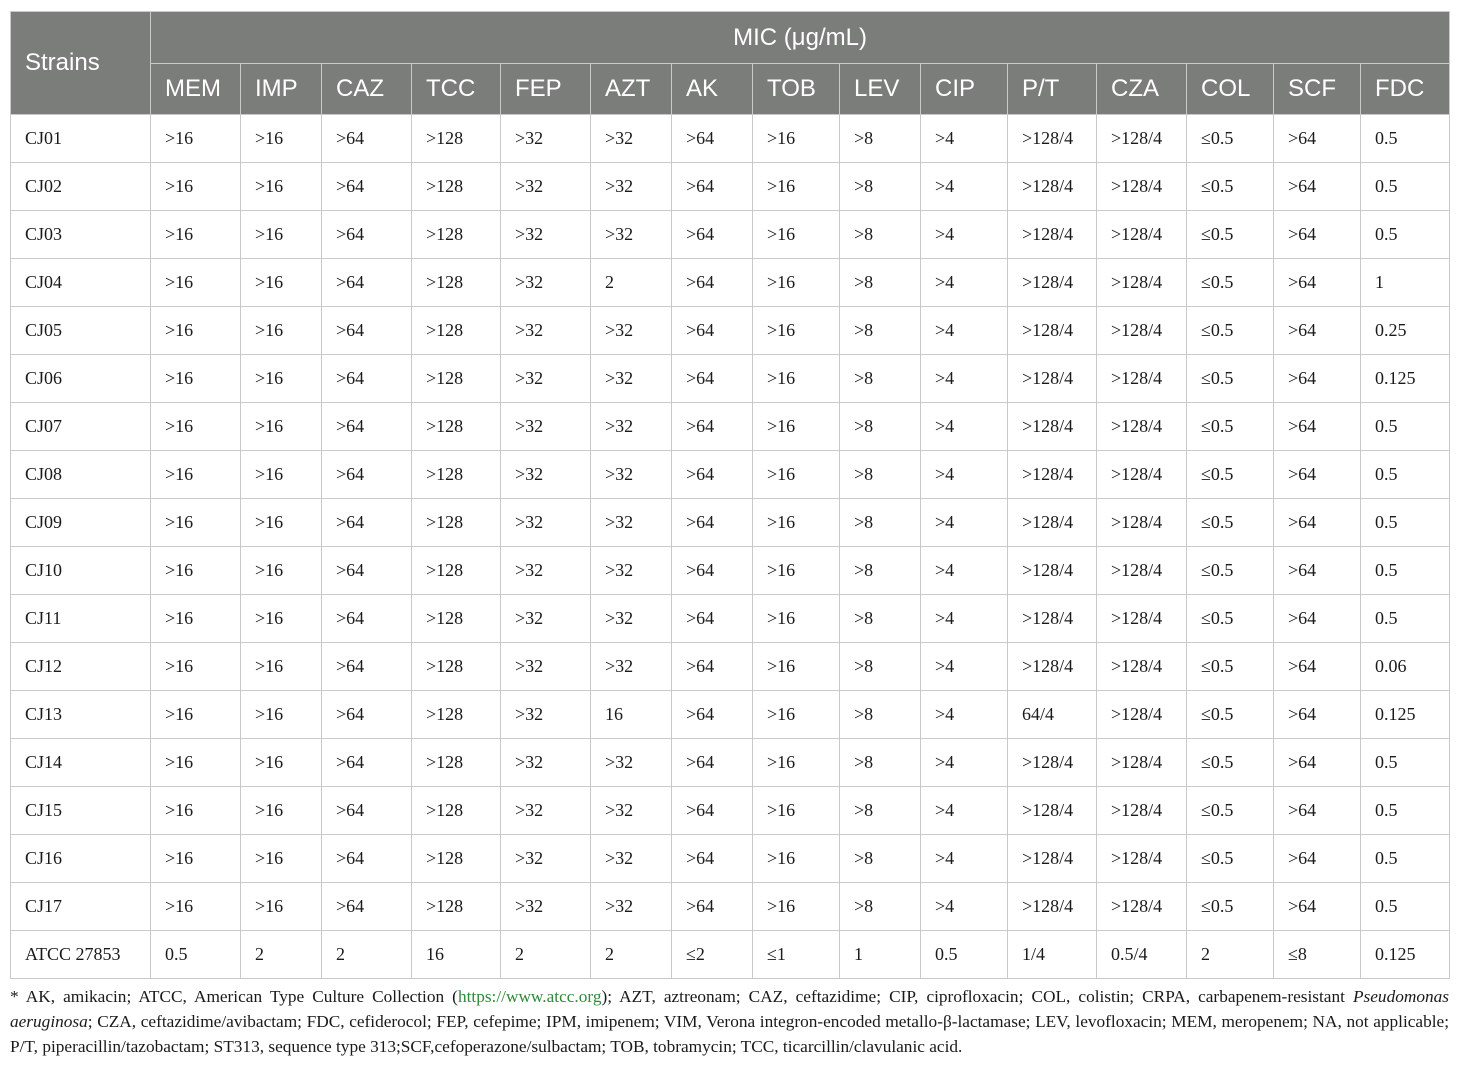 Image resolution: width=1460 pixels, height=1067 pixels. I want to click on column-header-scf: SCF, so click(1317, 89).